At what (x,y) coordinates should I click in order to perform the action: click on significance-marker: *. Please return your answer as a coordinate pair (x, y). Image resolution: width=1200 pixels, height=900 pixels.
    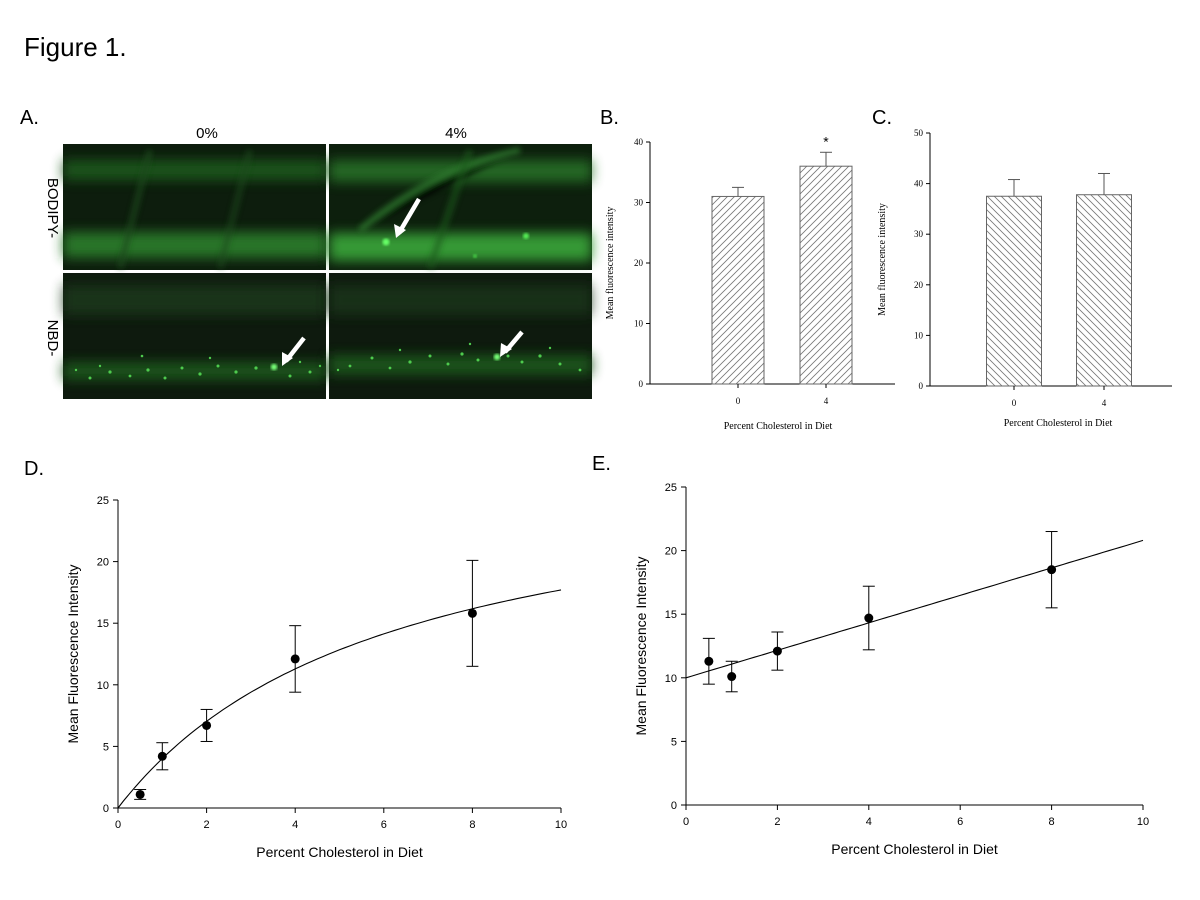
    Looking at the image, I should click on (826, 141).